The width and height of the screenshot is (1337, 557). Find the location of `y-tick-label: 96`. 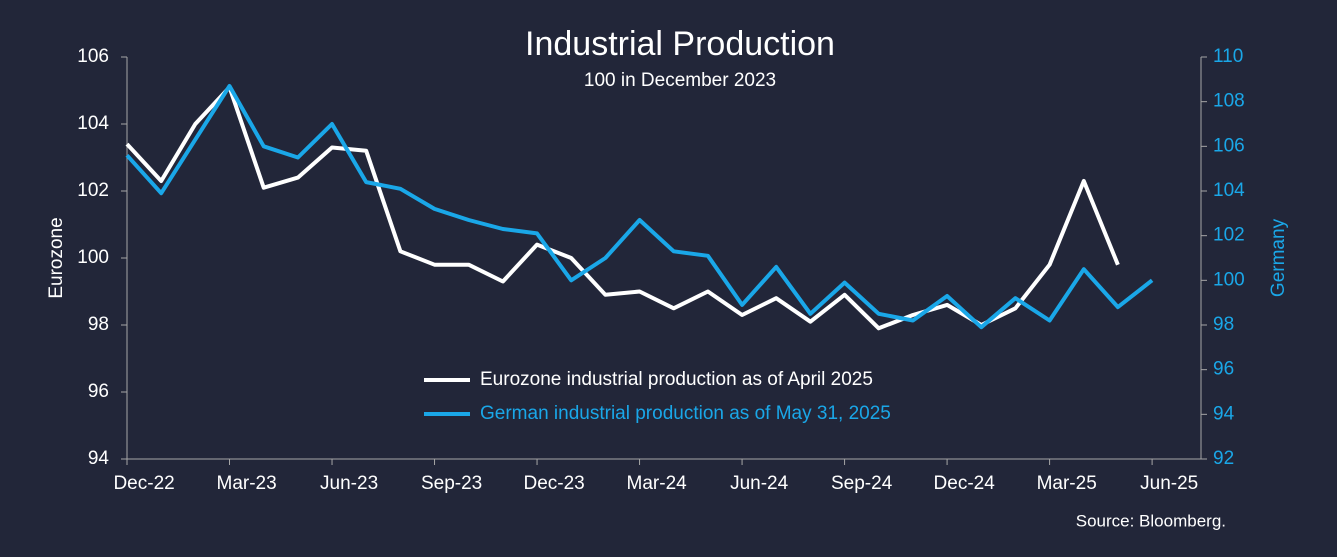

y-tick-label: 96 is located at coordinates (98, 391).